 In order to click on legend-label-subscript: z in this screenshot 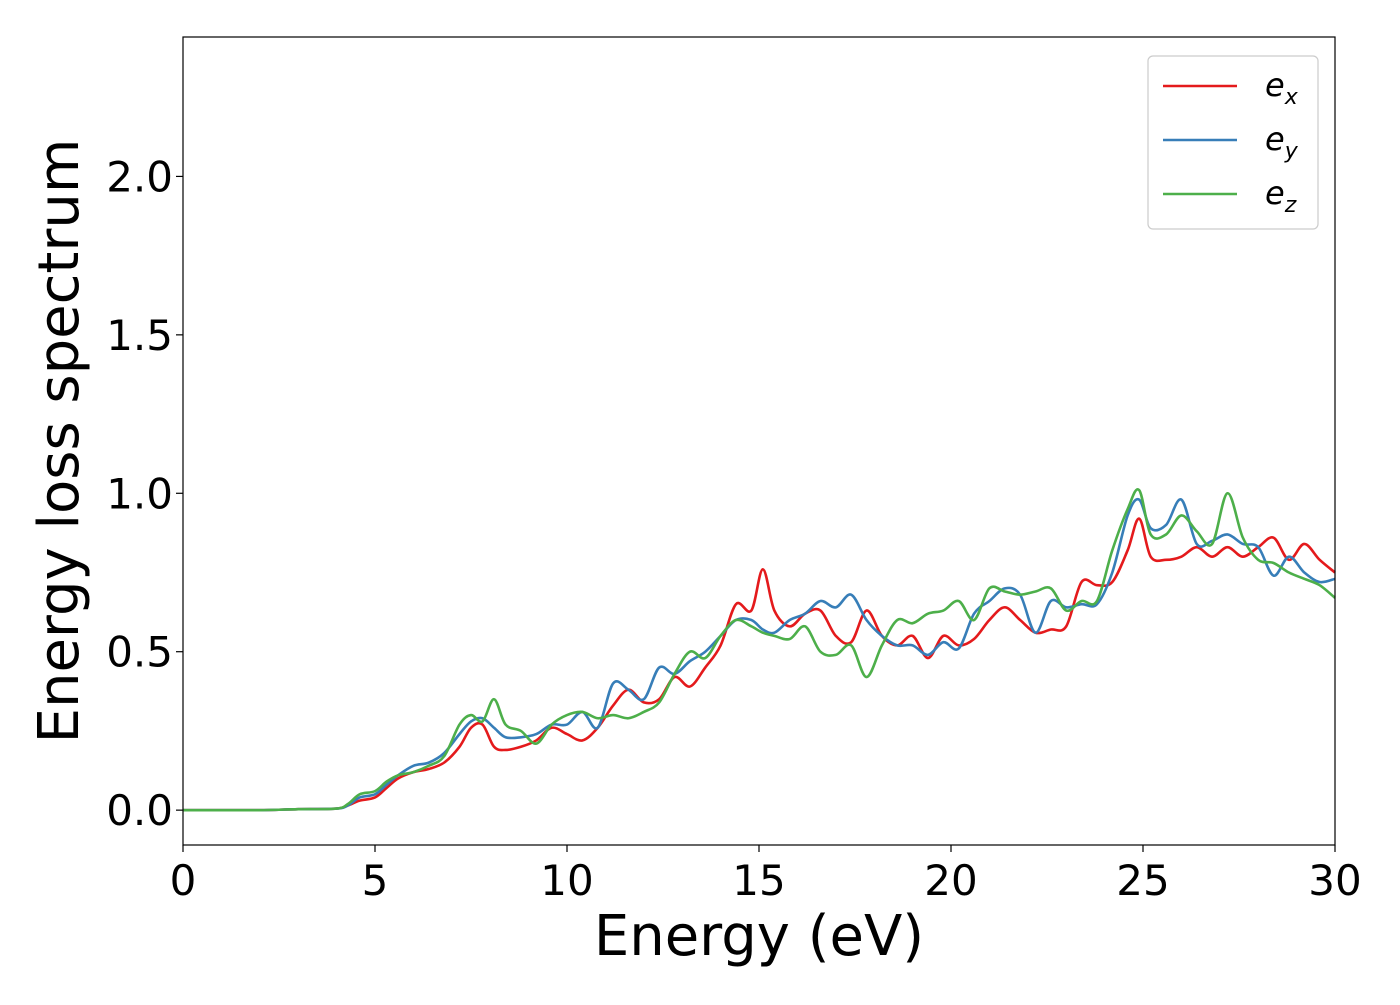, I will do `click(1290, 205)`.